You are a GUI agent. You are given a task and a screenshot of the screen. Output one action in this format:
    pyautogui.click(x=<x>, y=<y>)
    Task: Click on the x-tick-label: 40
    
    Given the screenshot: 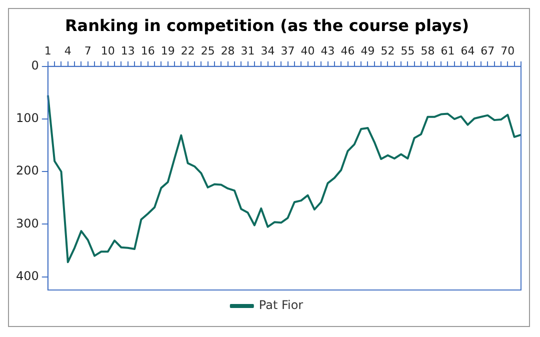 What is the action you would take?
    pyautogui.click(x=307, y=51)
    